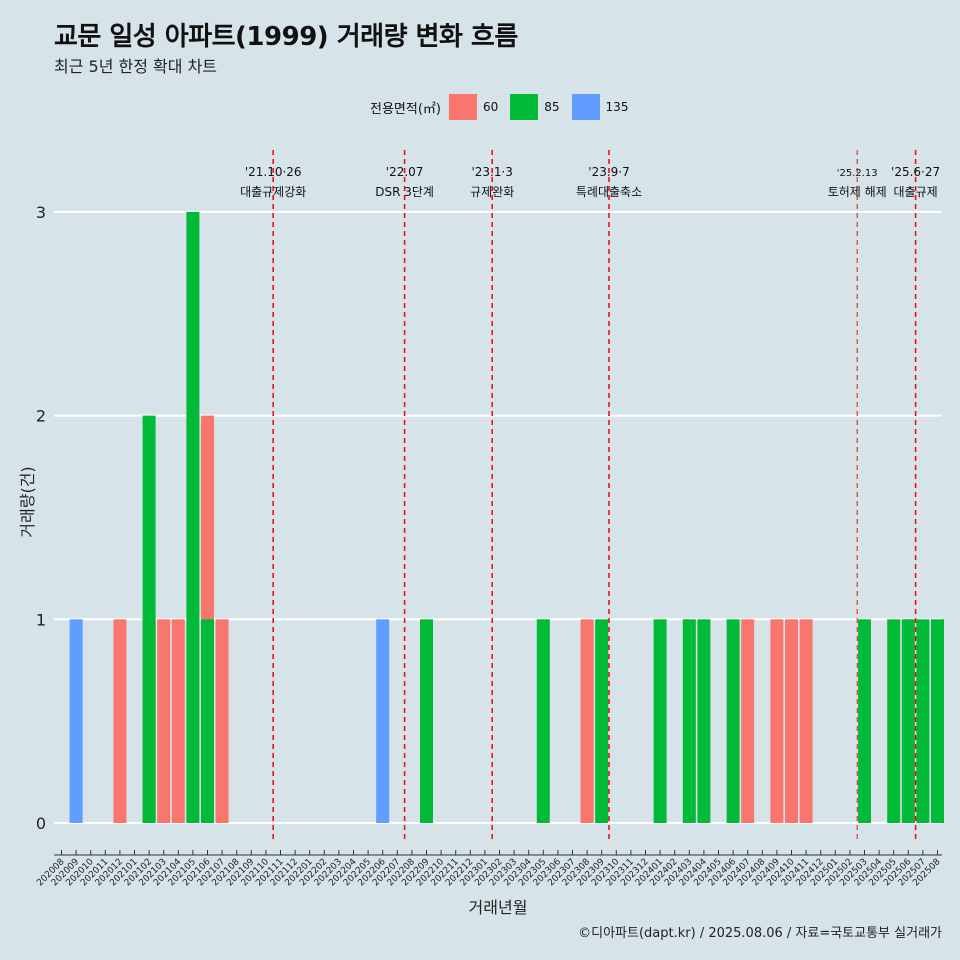 The height and width of the screenshot is (960, 960). Describe the element at coordinates (273, 192) in the screenshot. I see `event-label: 대출규제강화` at that location.